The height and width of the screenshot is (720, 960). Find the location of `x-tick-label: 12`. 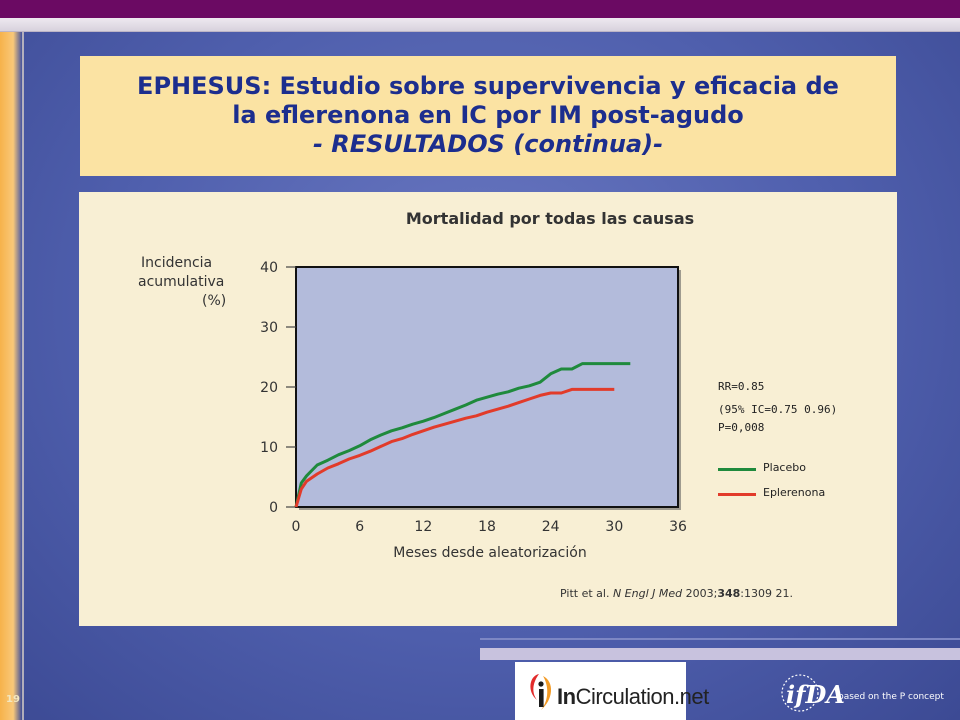

x-tick-label: 12 is located at coordinates (423, 527).